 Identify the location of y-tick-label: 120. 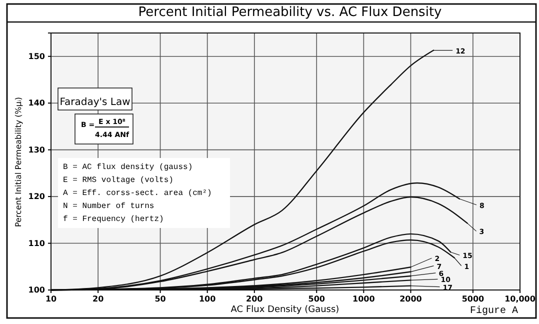
(37, 197).